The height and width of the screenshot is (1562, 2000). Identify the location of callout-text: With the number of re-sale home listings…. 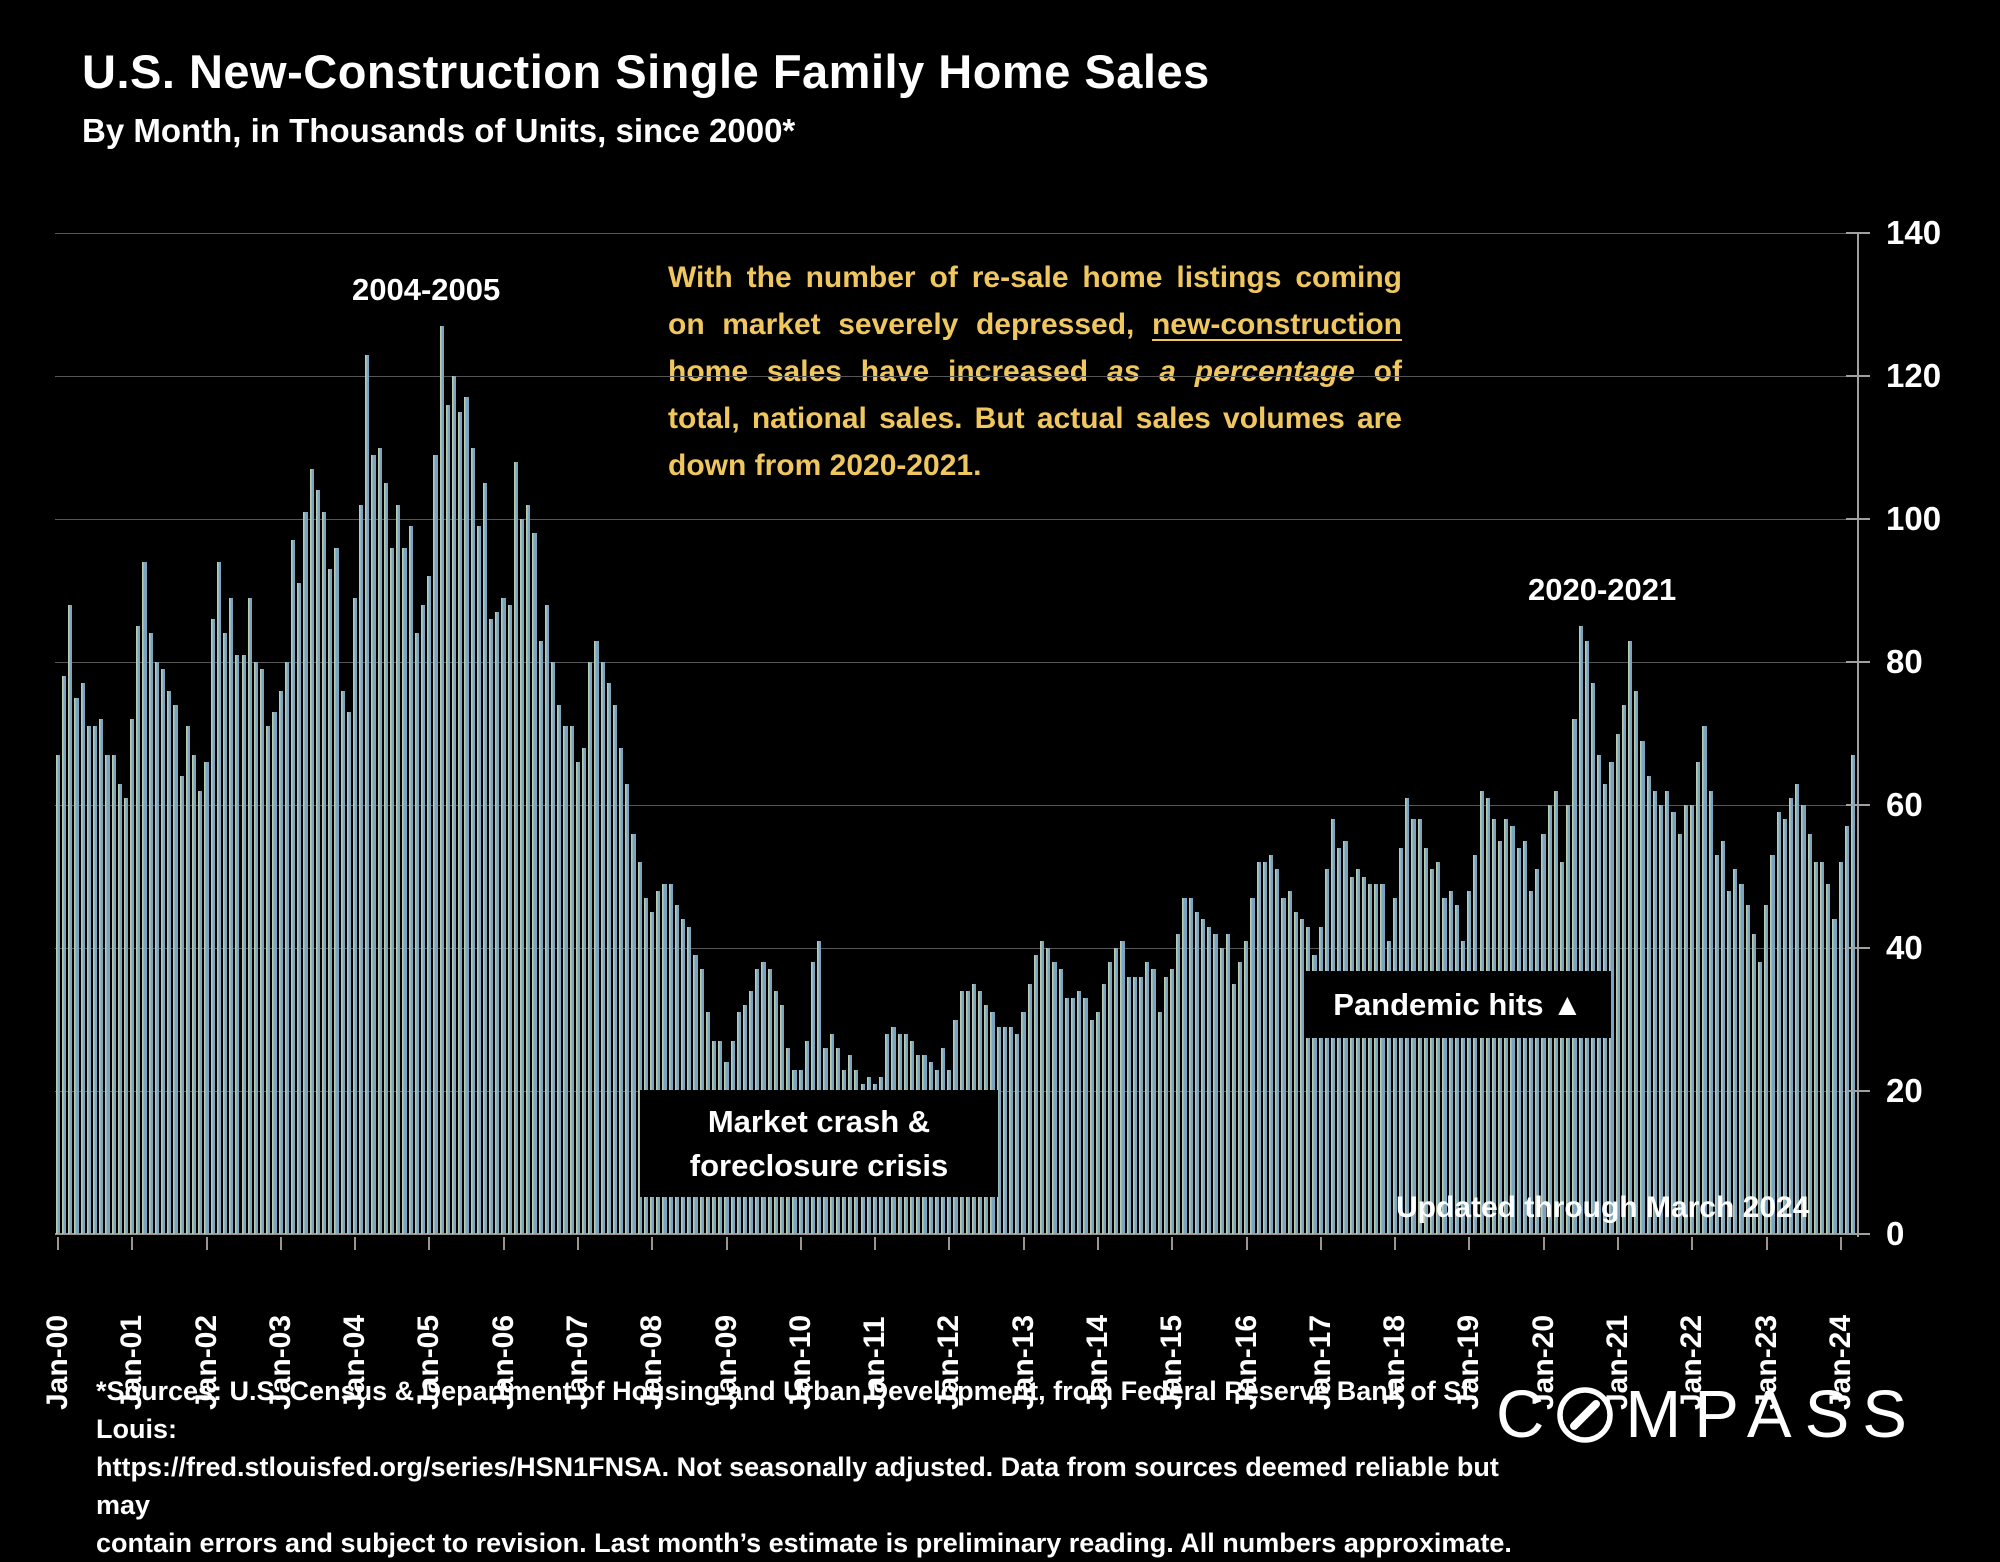
(1035, 371).